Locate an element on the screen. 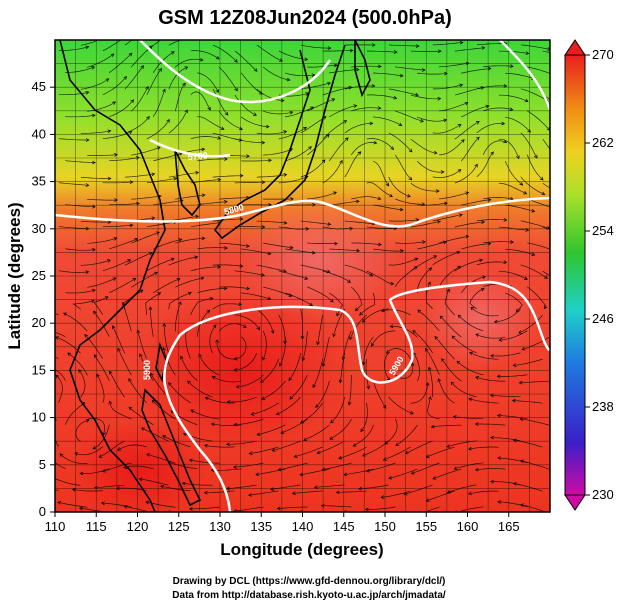 The image size is (619, 605). y-tick-label: 0 is located at coordinates (42, 511).